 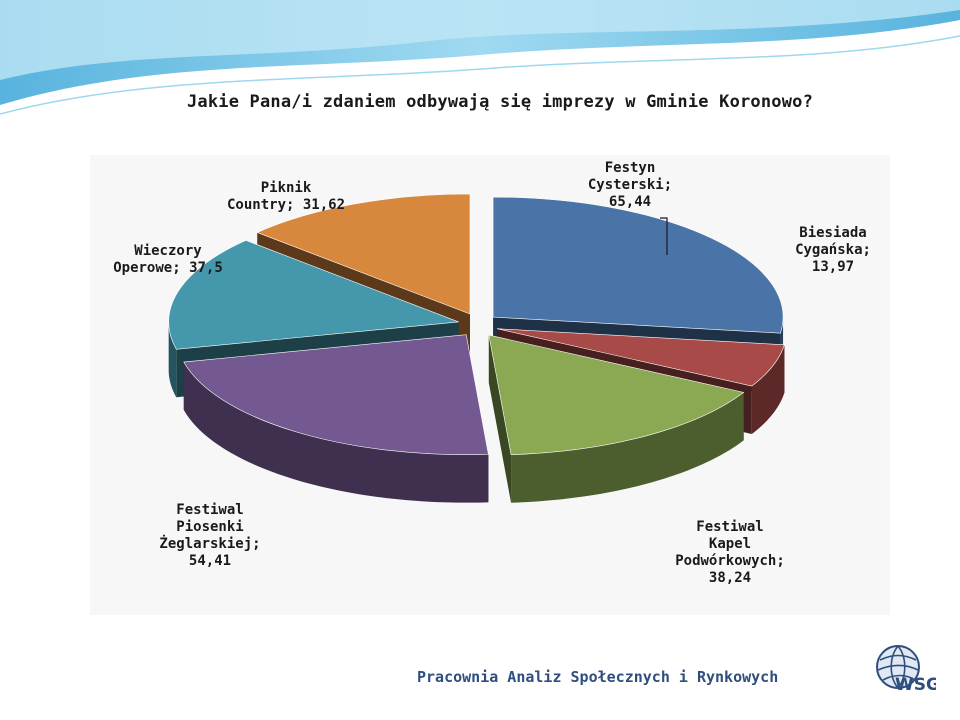 What do you see at coordinates (640, 357) in the screenshot?
I see `pie-slice-biesiada-cyga-ska` at bounding box center [640, 357].